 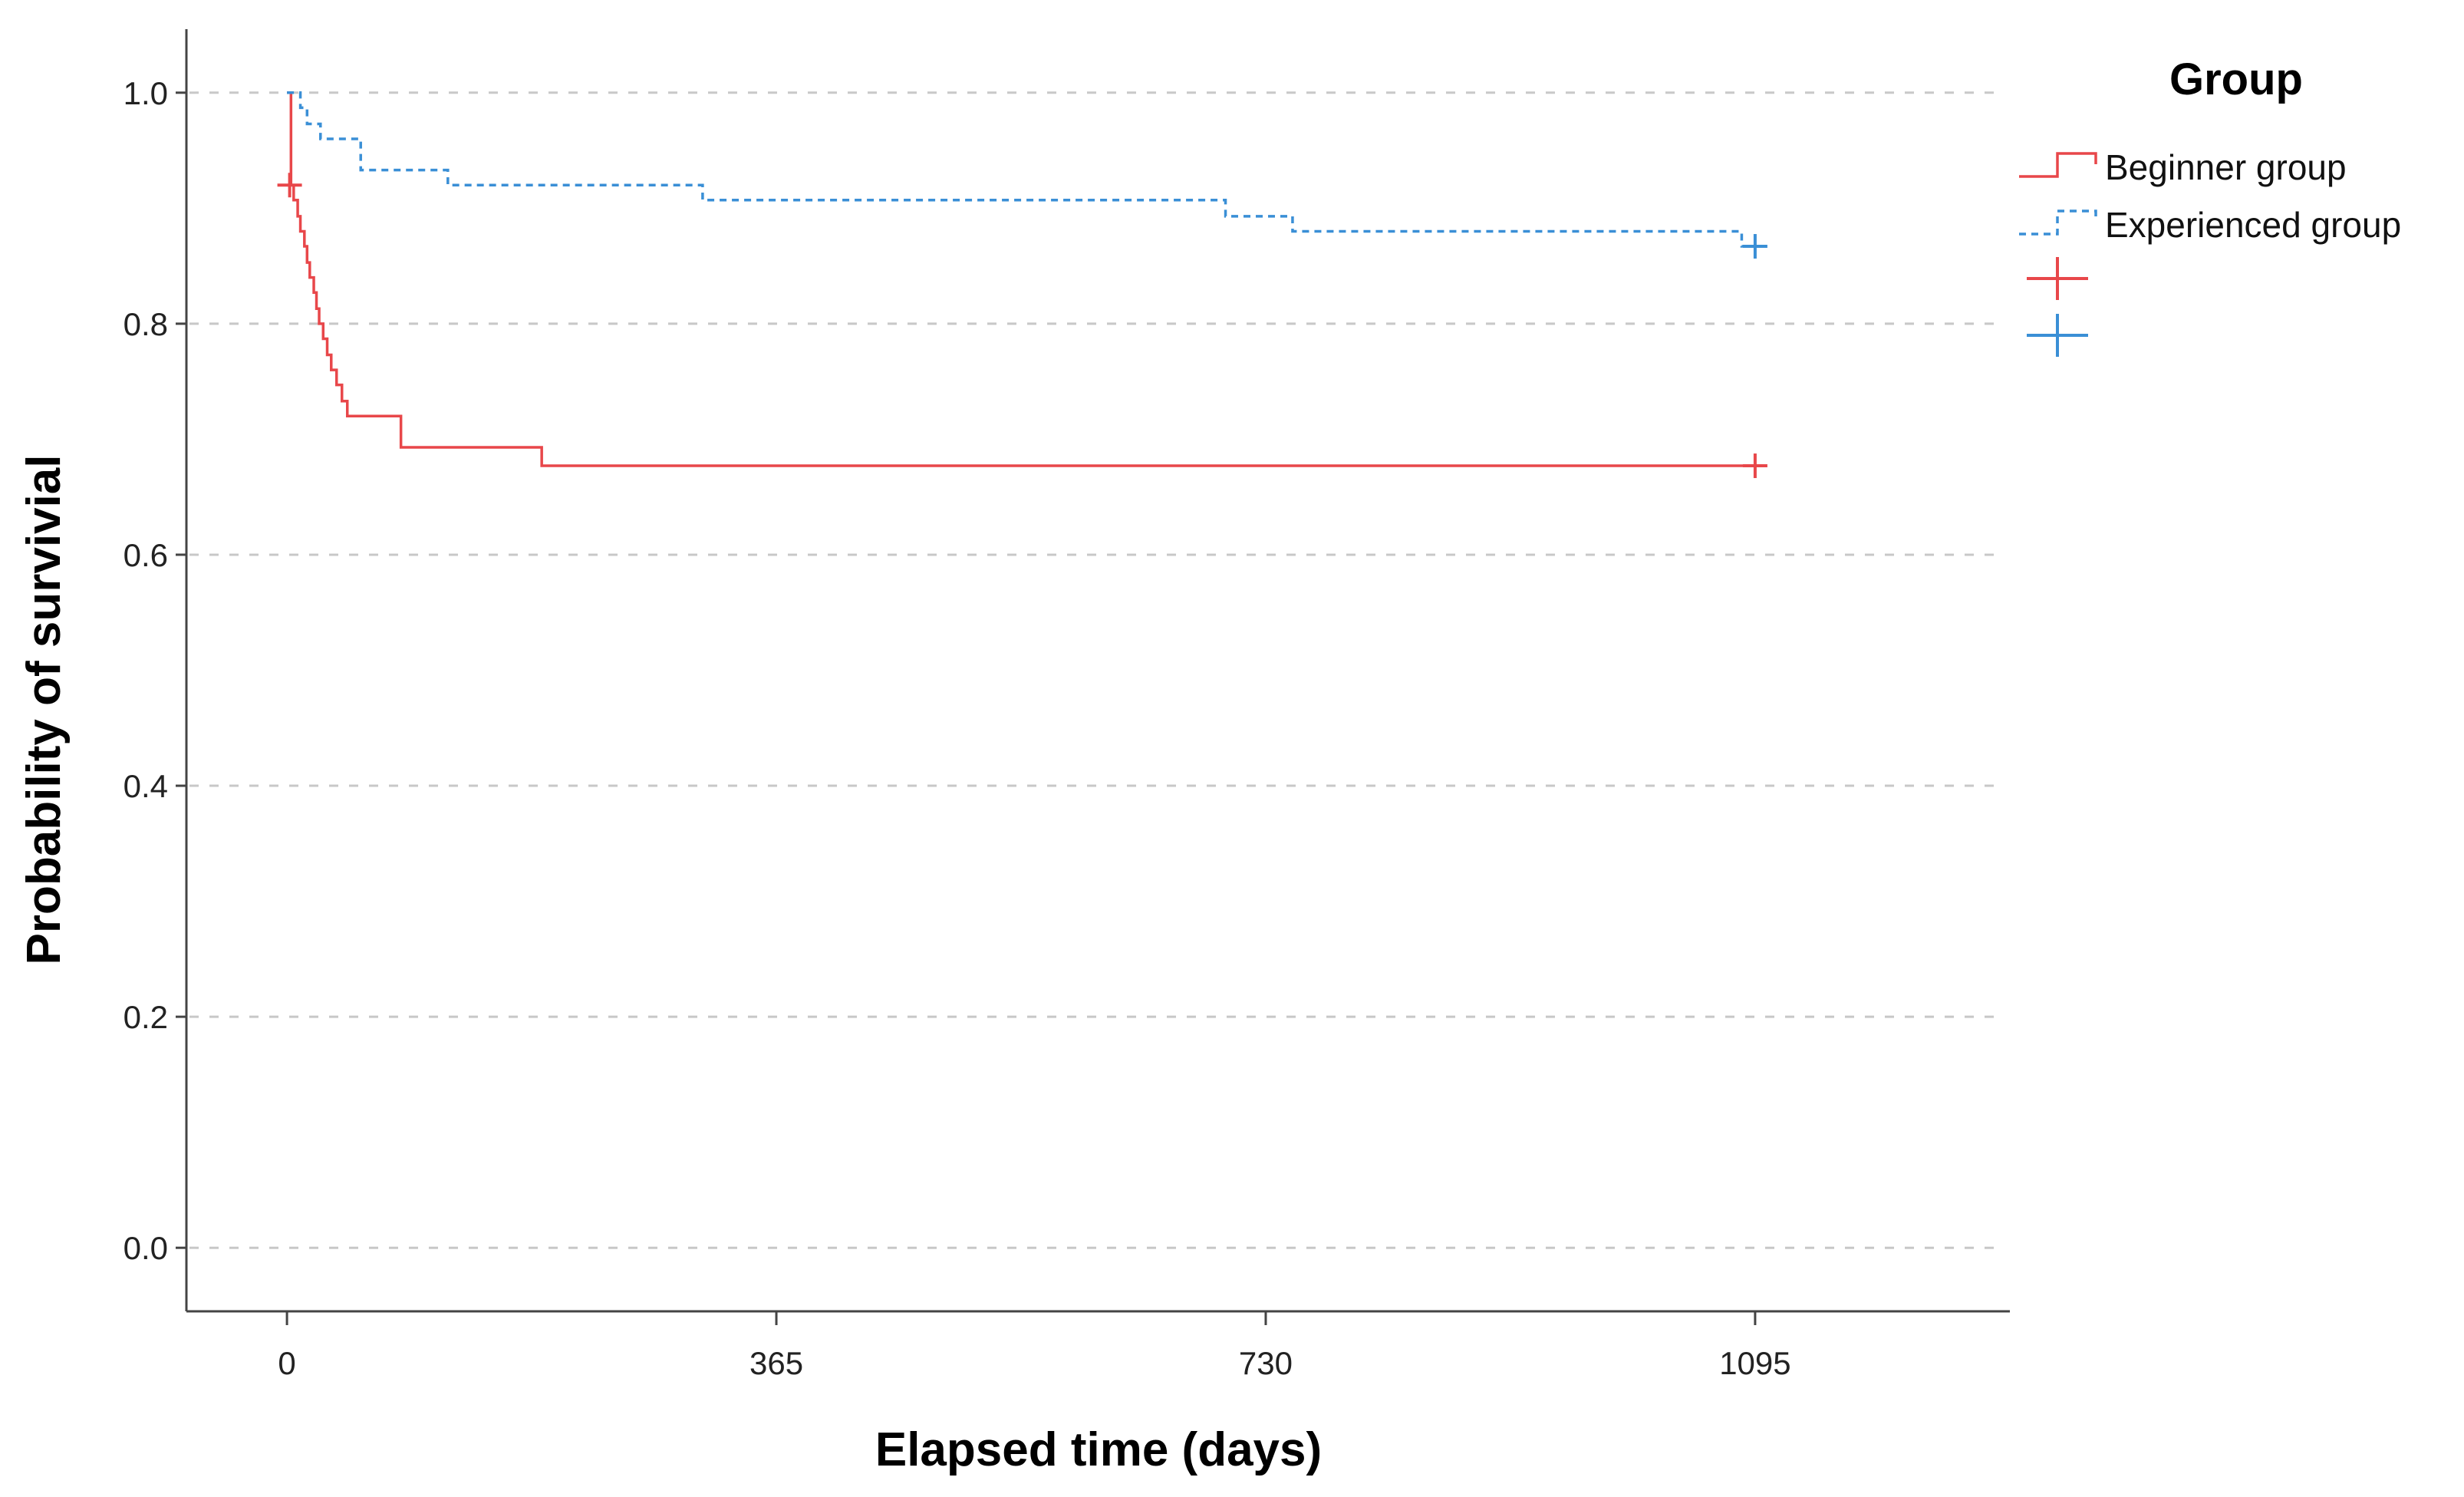 I want to click on legend-censor-swatch-beginner-group, so click(x=2057, y=278).